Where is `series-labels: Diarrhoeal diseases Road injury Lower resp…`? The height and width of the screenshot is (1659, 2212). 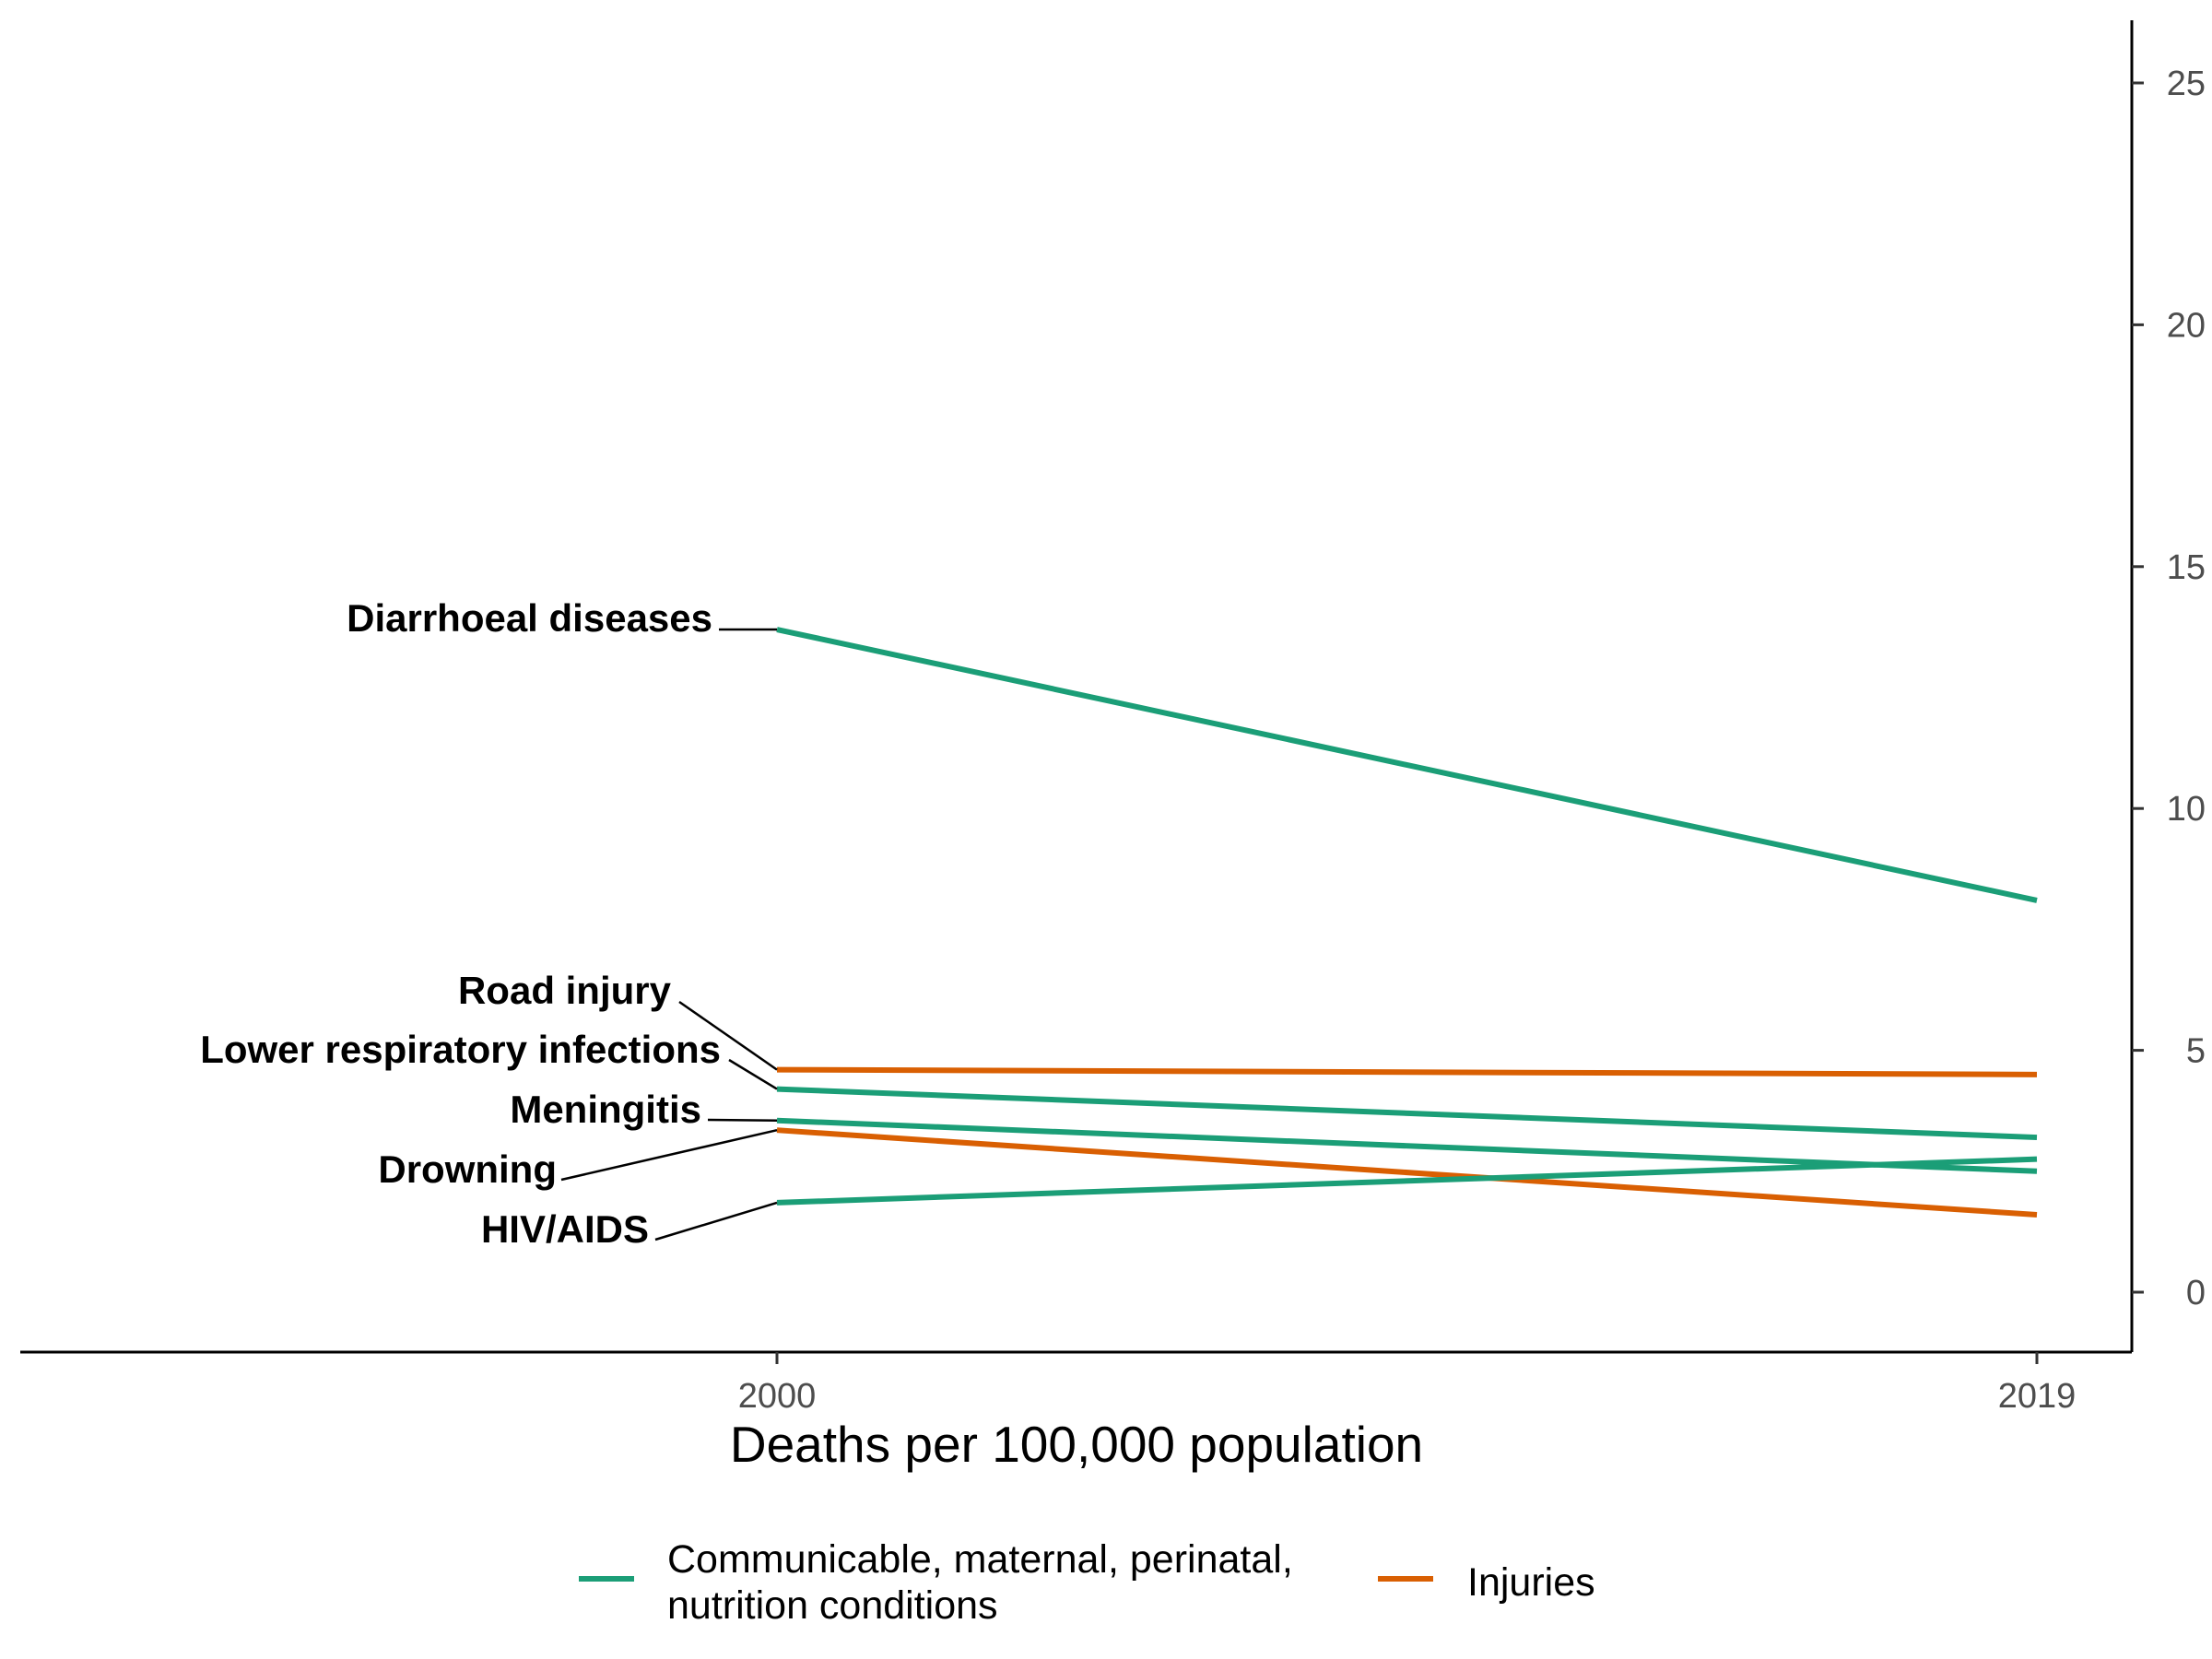 series-labels: Diarrhoeal diseases Road injury Lower resp… is located at coordinates (489, 923).